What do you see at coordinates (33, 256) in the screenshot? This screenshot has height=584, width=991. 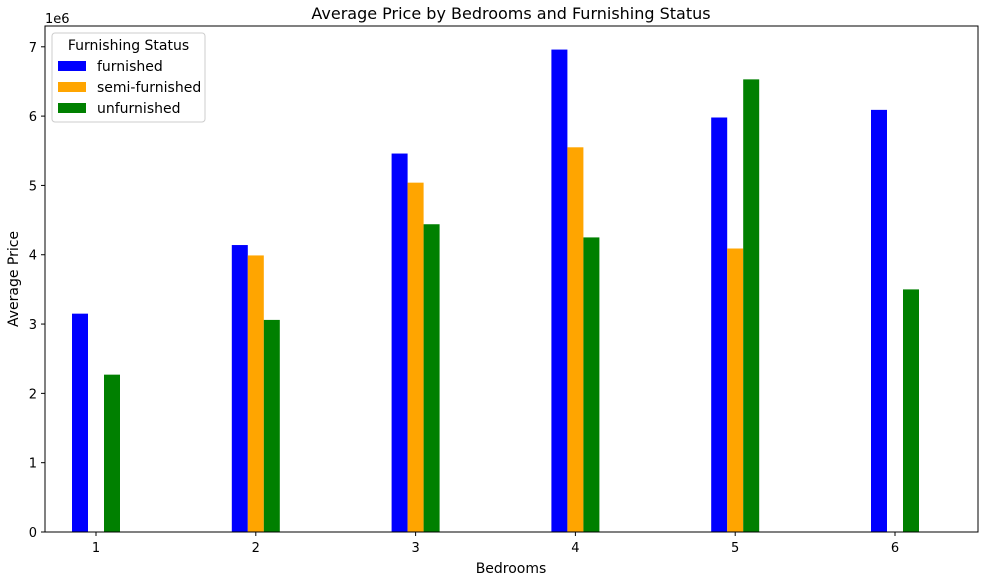 I see `y-tick-label-4: 4` at bounding box center [33, 256].